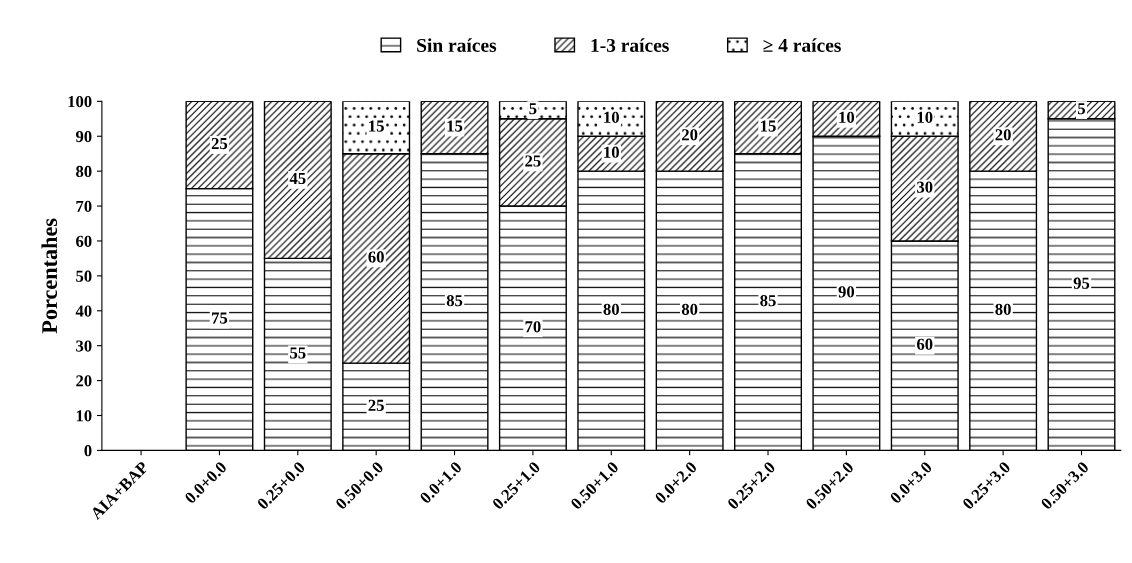 This screenshot has height=563, width=1132. Describe the element at coordinates (846, 292) in the screenshot. I see `data-label: 90` at that location.